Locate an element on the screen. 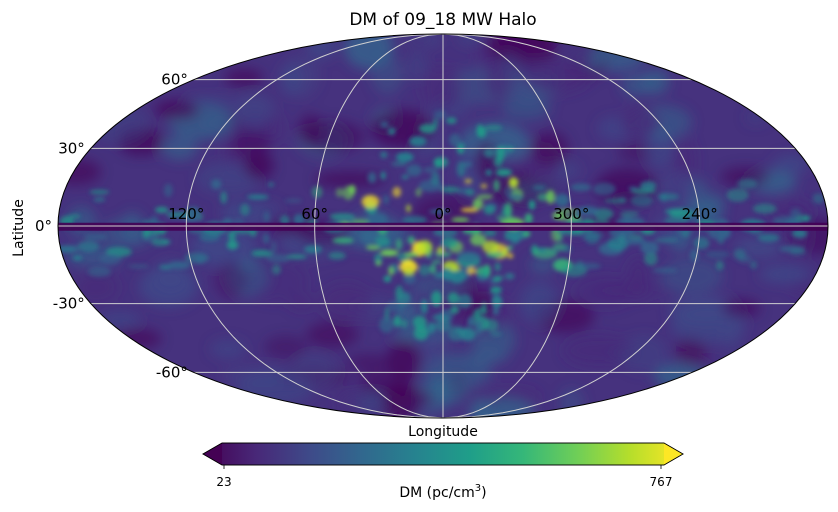 This screenshot has width=838, height=512. colorbar-label-superscript: 3 is located at coordinates (478, 488).